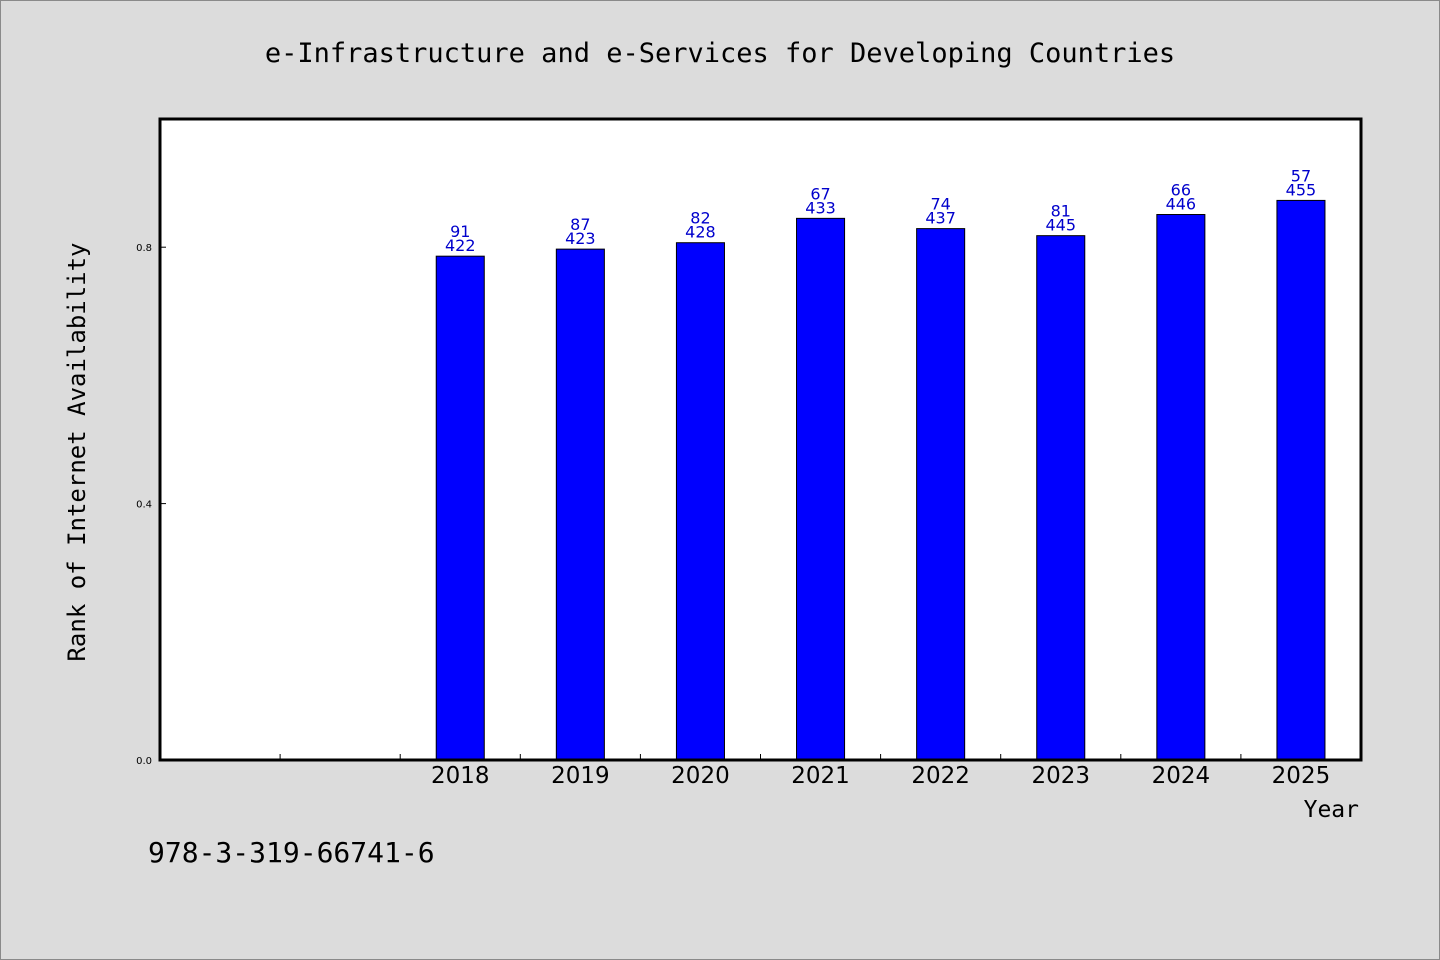 The height and width of the screenshot is (960, 1440). What do you see at coordinates (1060, 225) in the screenshot?
I see `data-label-bottom-2023: 445` at bounding box center [1060, 225].